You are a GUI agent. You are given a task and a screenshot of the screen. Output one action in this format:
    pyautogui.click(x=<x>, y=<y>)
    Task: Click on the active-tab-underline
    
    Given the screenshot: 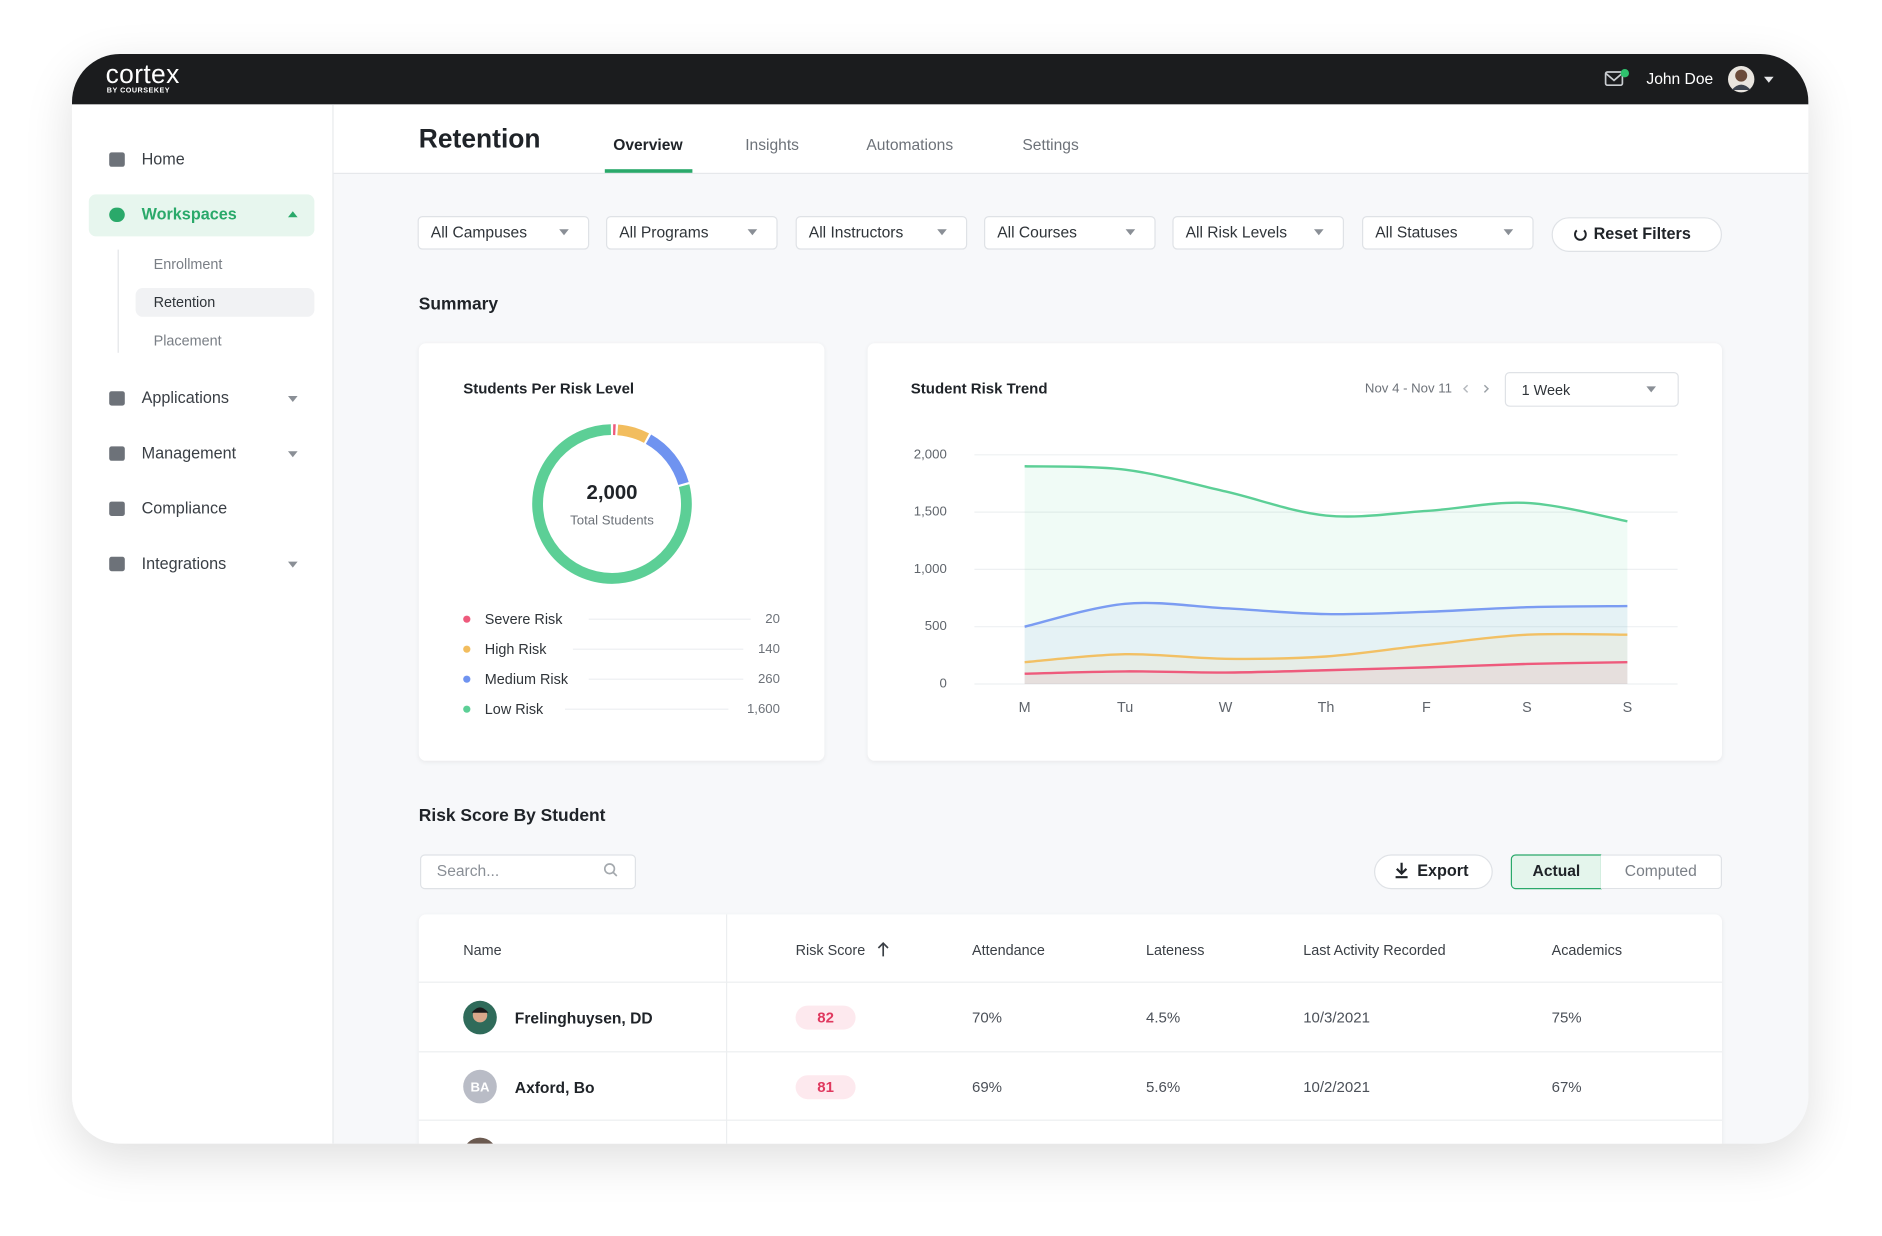 What is the action you would take?
    pyautogui.click(x=648, y=171)
    